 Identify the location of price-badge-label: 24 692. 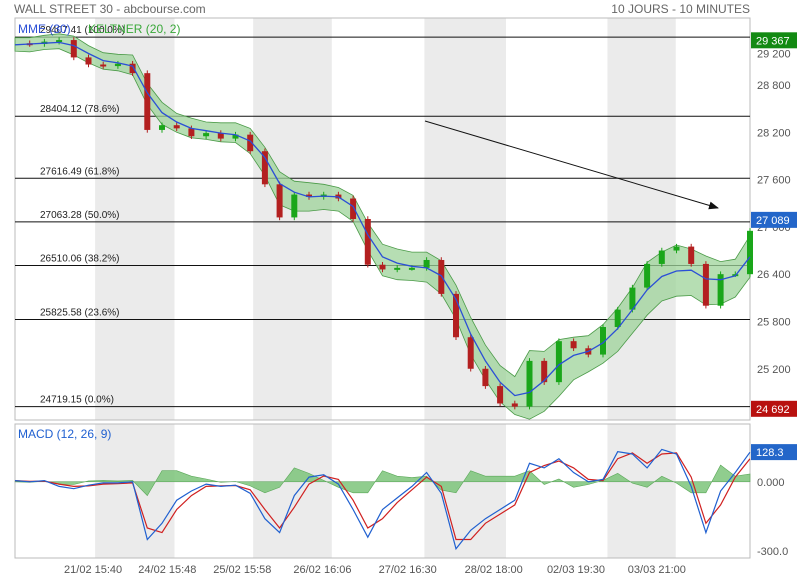
(773, 410).